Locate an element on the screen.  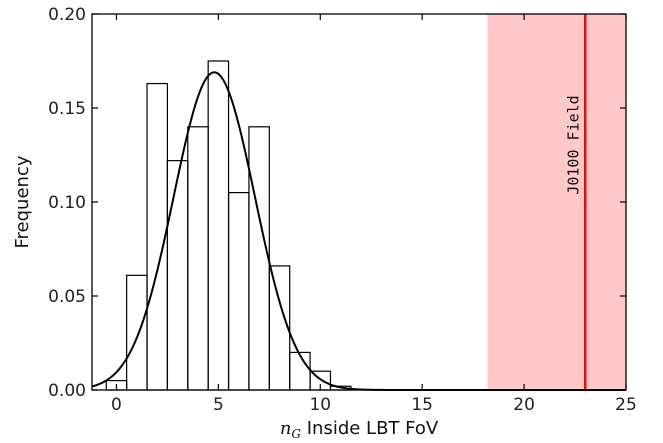
x-tick-label: 20 is located at coordinates (524, 405).